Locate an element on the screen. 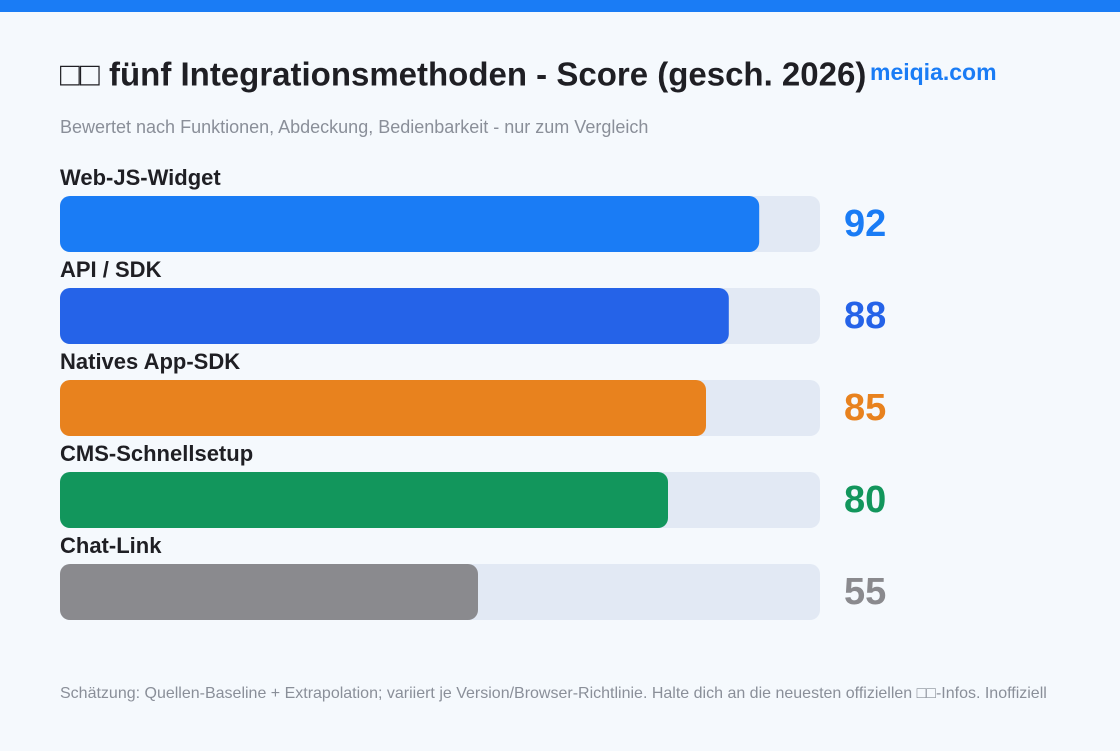 This screenshot has height=751, width=1120. value-label: 80 is located at coordinates (865, 500).